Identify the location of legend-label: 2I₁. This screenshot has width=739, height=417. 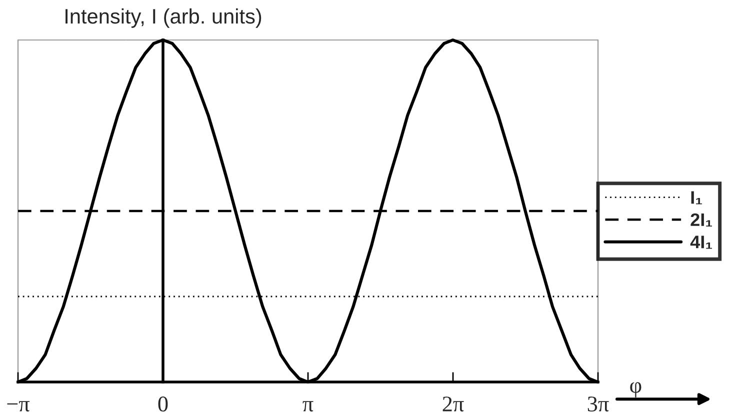
(701, 219).